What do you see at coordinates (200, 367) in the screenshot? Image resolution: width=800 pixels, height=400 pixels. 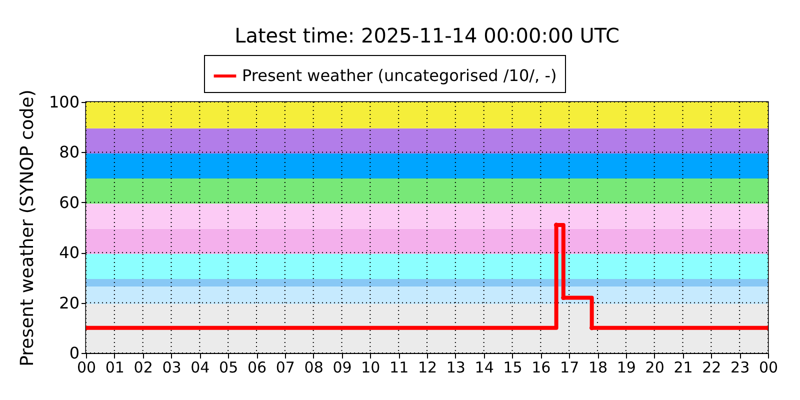 I see `x-tick-label: 04` at bounding box center [200, 367].